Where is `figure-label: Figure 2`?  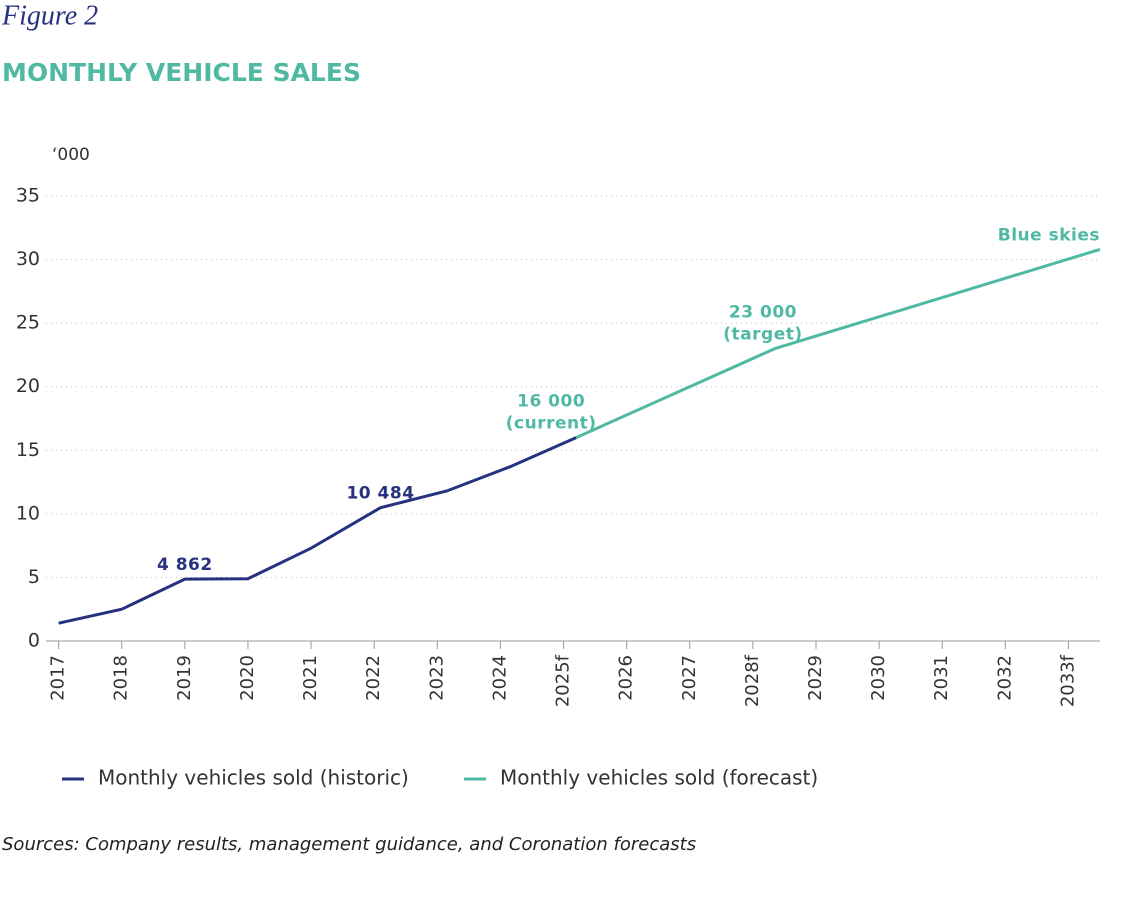 figure-label: Figure 2 is located at coordinates (49, 15).